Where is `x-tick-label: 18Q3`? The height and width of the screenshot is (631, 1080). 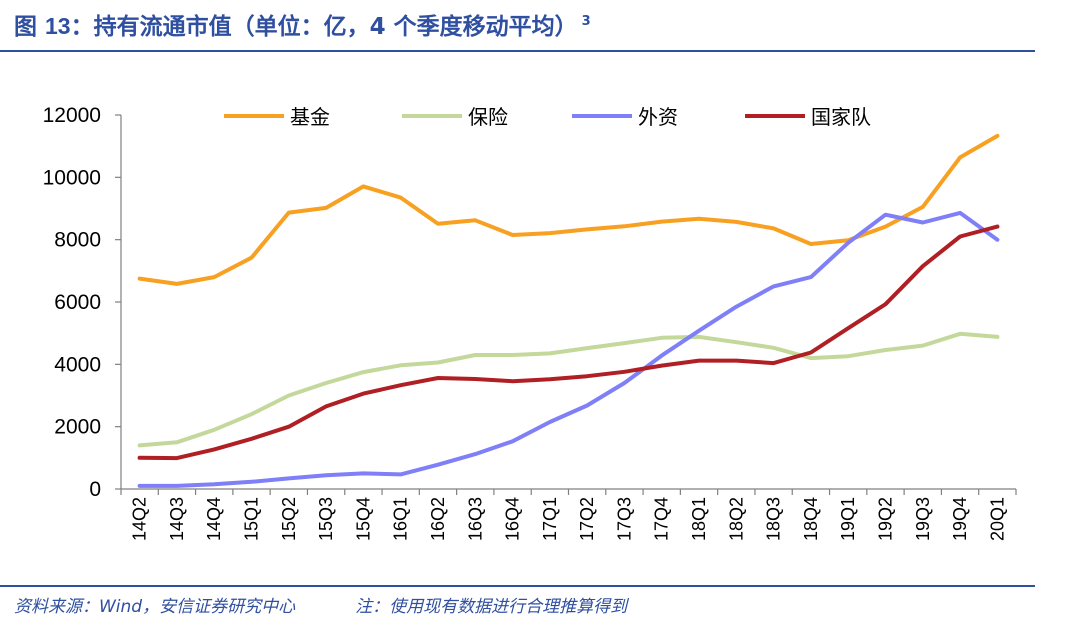
x-tick-label: 18Q3 is located at coordinates (774, 519).